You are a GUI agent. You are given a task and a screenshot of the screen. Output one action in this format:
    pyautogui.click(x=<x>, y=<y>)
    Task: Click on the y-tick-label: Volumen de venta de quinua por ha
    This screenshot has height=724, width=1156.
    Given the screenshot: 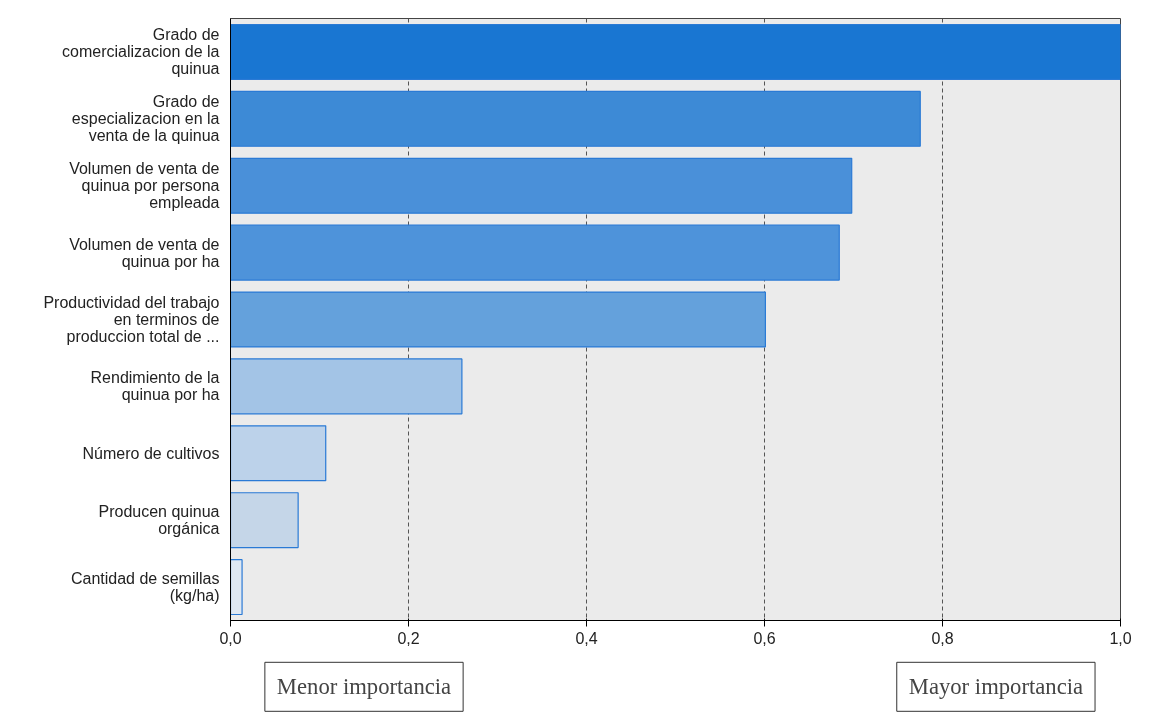 What is the action you would take?
    pyautogui.click(x=144, y=252)
    